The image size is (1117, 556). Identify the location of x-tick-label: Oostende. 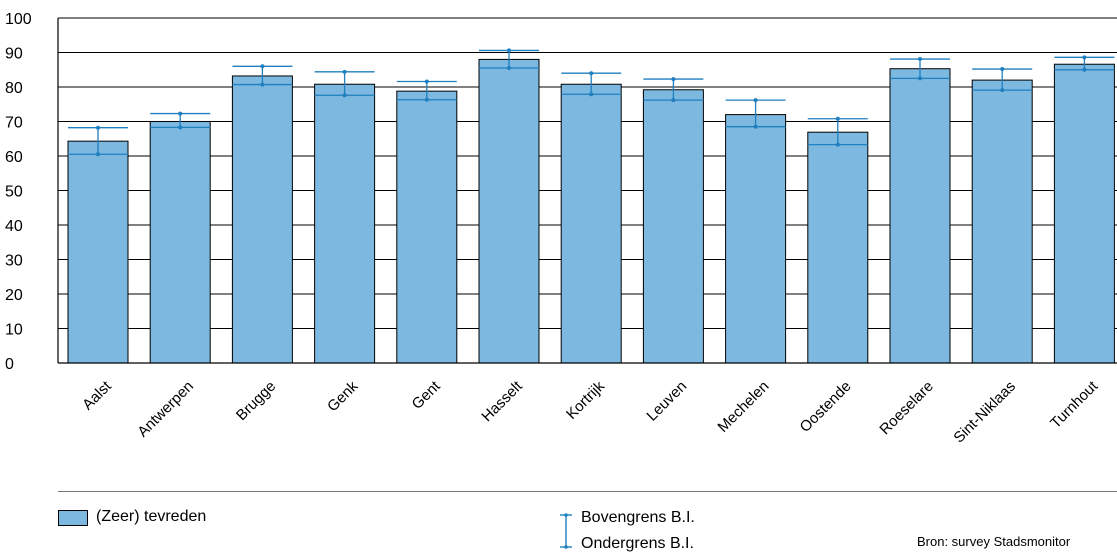
(826, 407).